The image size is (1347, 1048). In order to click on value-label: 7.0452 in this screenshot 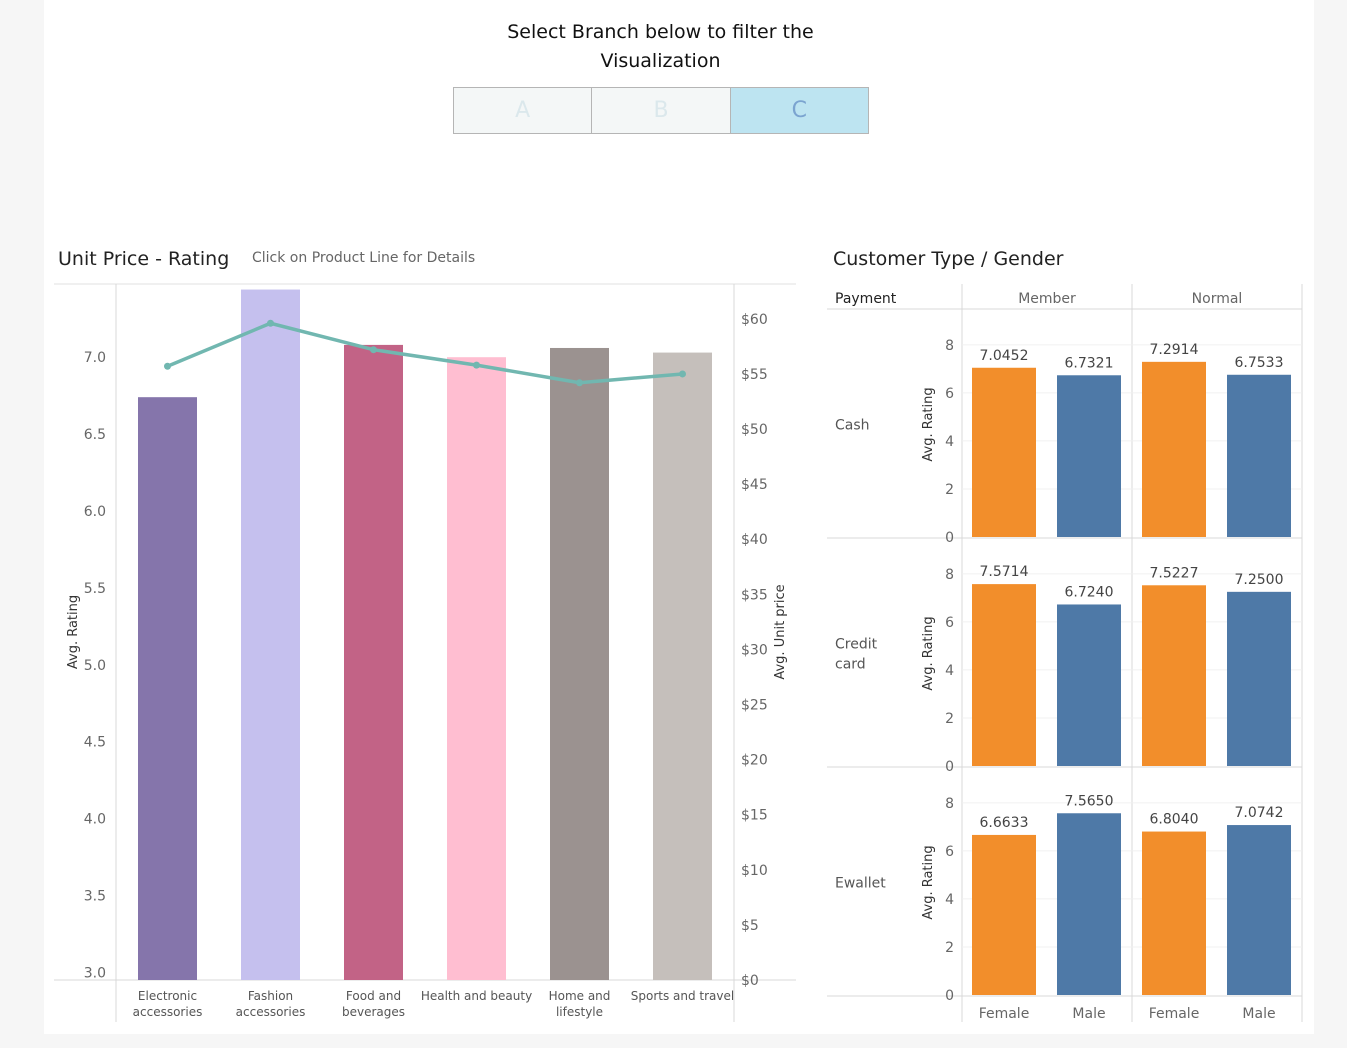, I will do `click(1004, 356)`.